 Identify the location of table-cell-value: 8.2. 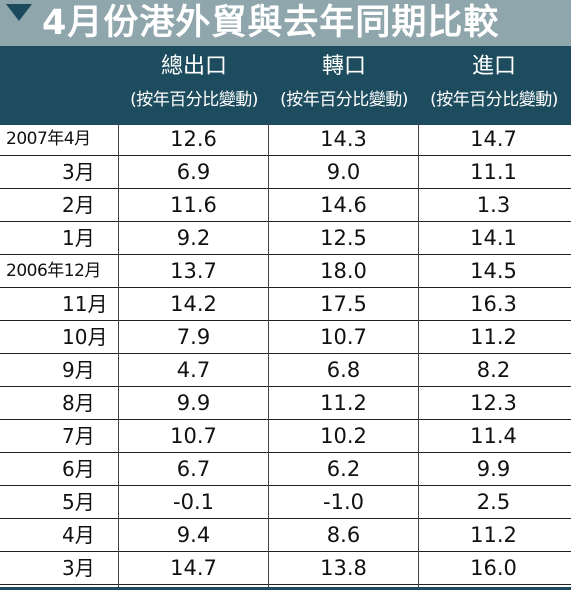
(493, 370).